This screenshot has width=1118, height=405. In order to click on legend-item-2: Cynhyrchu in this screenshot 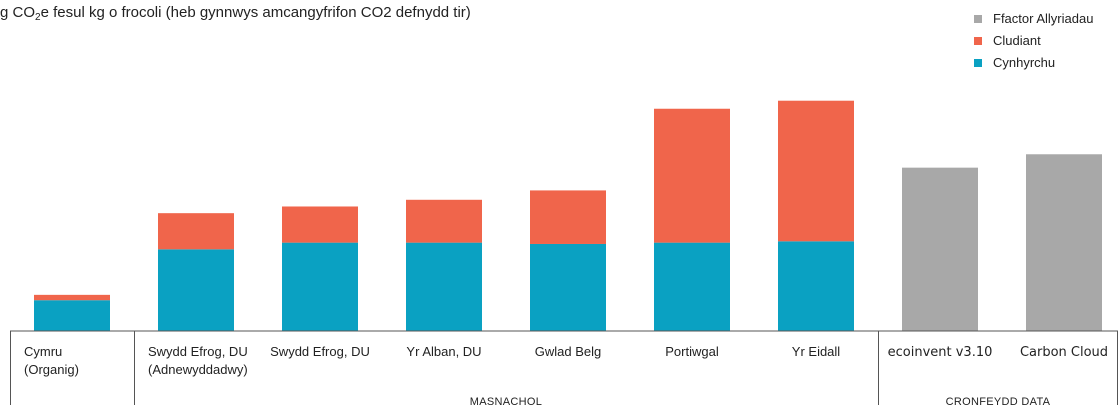, I will do `click(1033, 66)`.